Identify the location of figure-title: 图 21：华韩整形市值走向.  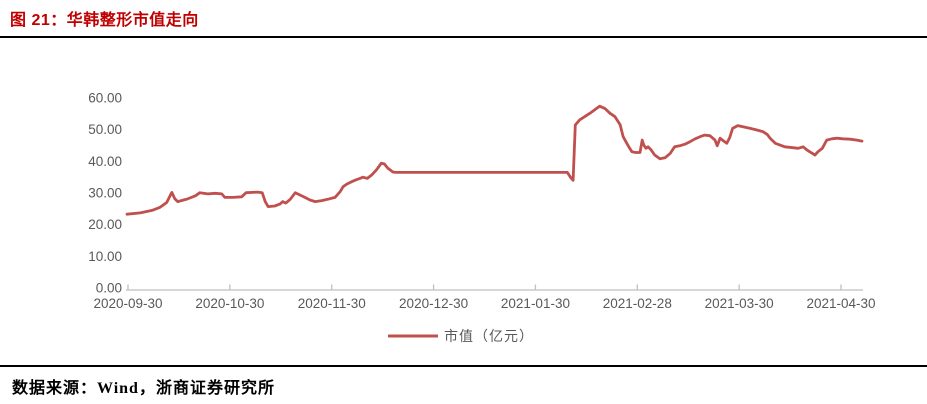
(104, 20).